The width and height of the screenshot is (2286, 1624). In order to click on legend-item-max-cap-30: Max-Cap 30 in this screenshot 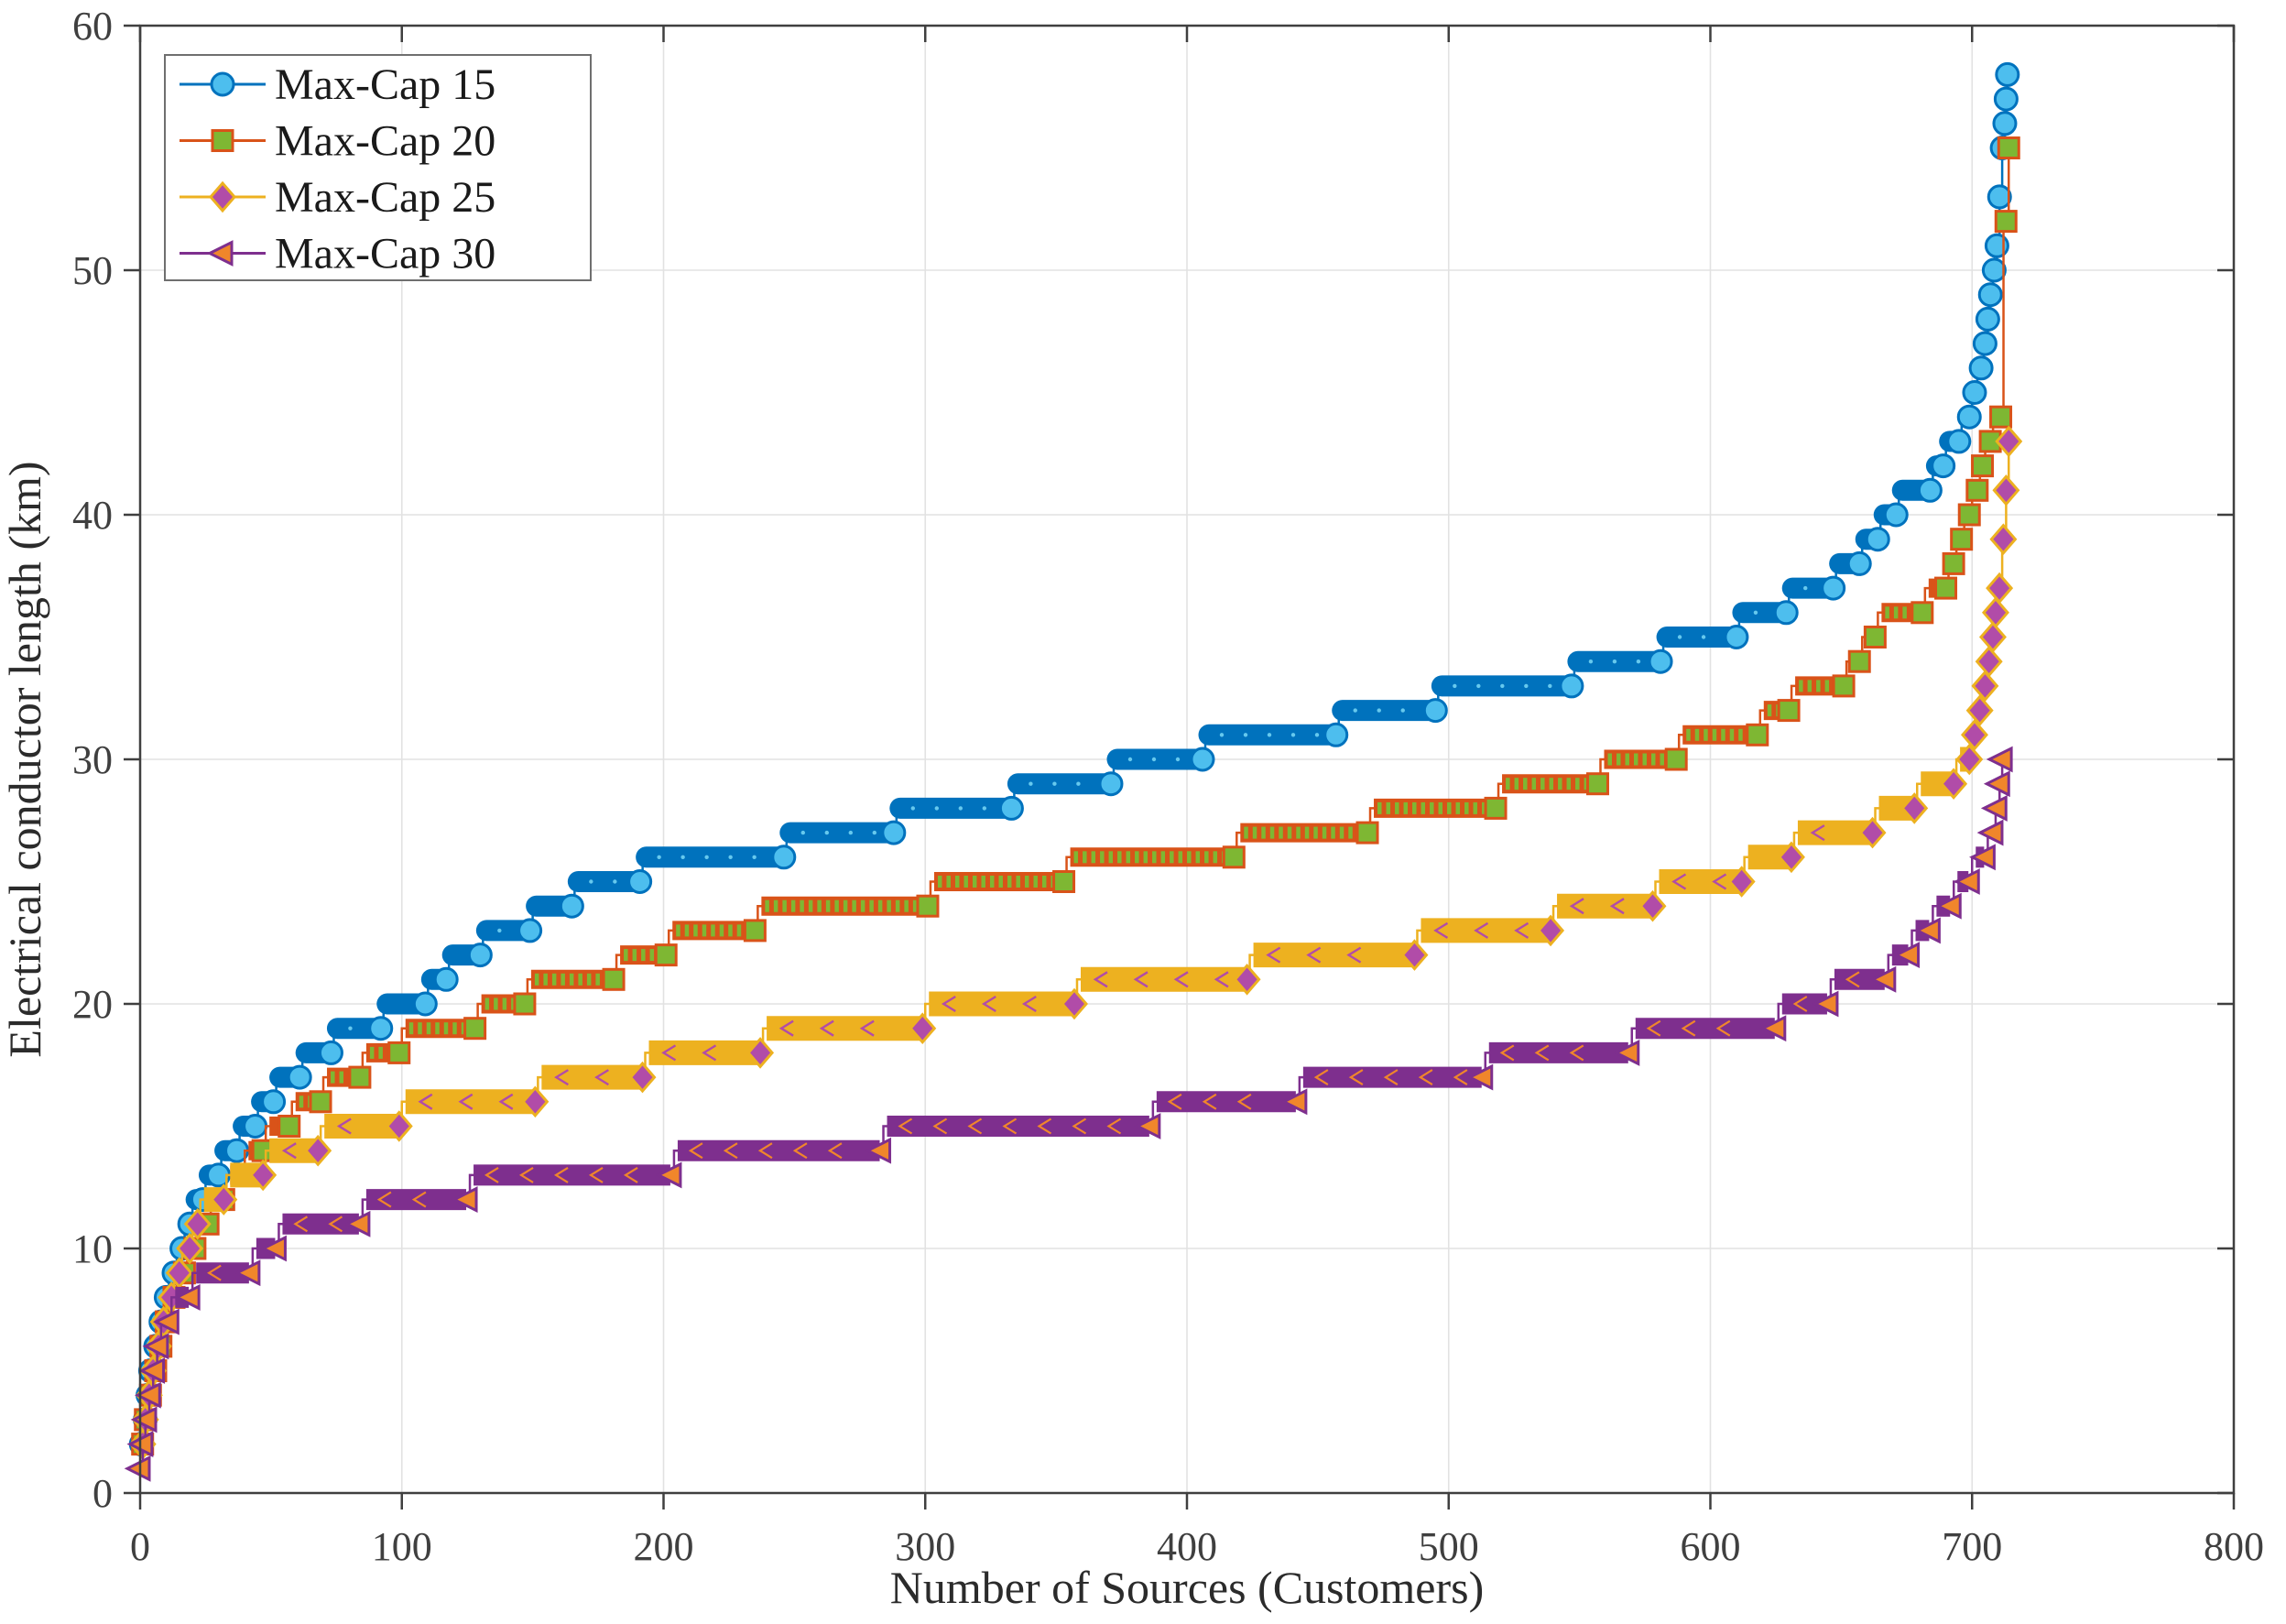, I will do `click(337, 254)`.